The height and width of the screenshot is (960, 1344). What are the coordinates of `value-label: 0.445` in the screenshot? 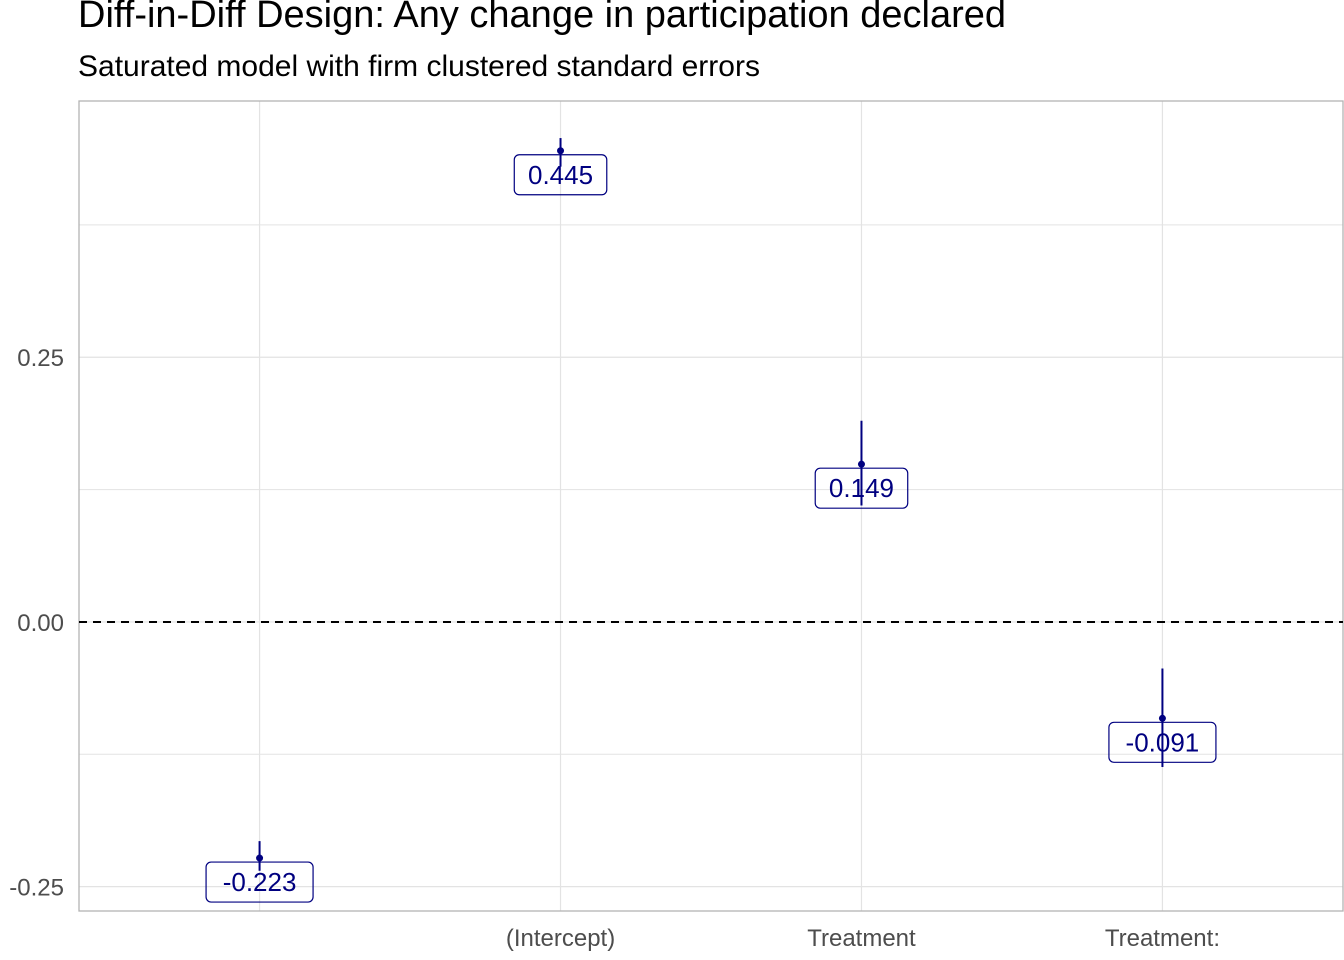 It's located at (560, 175).